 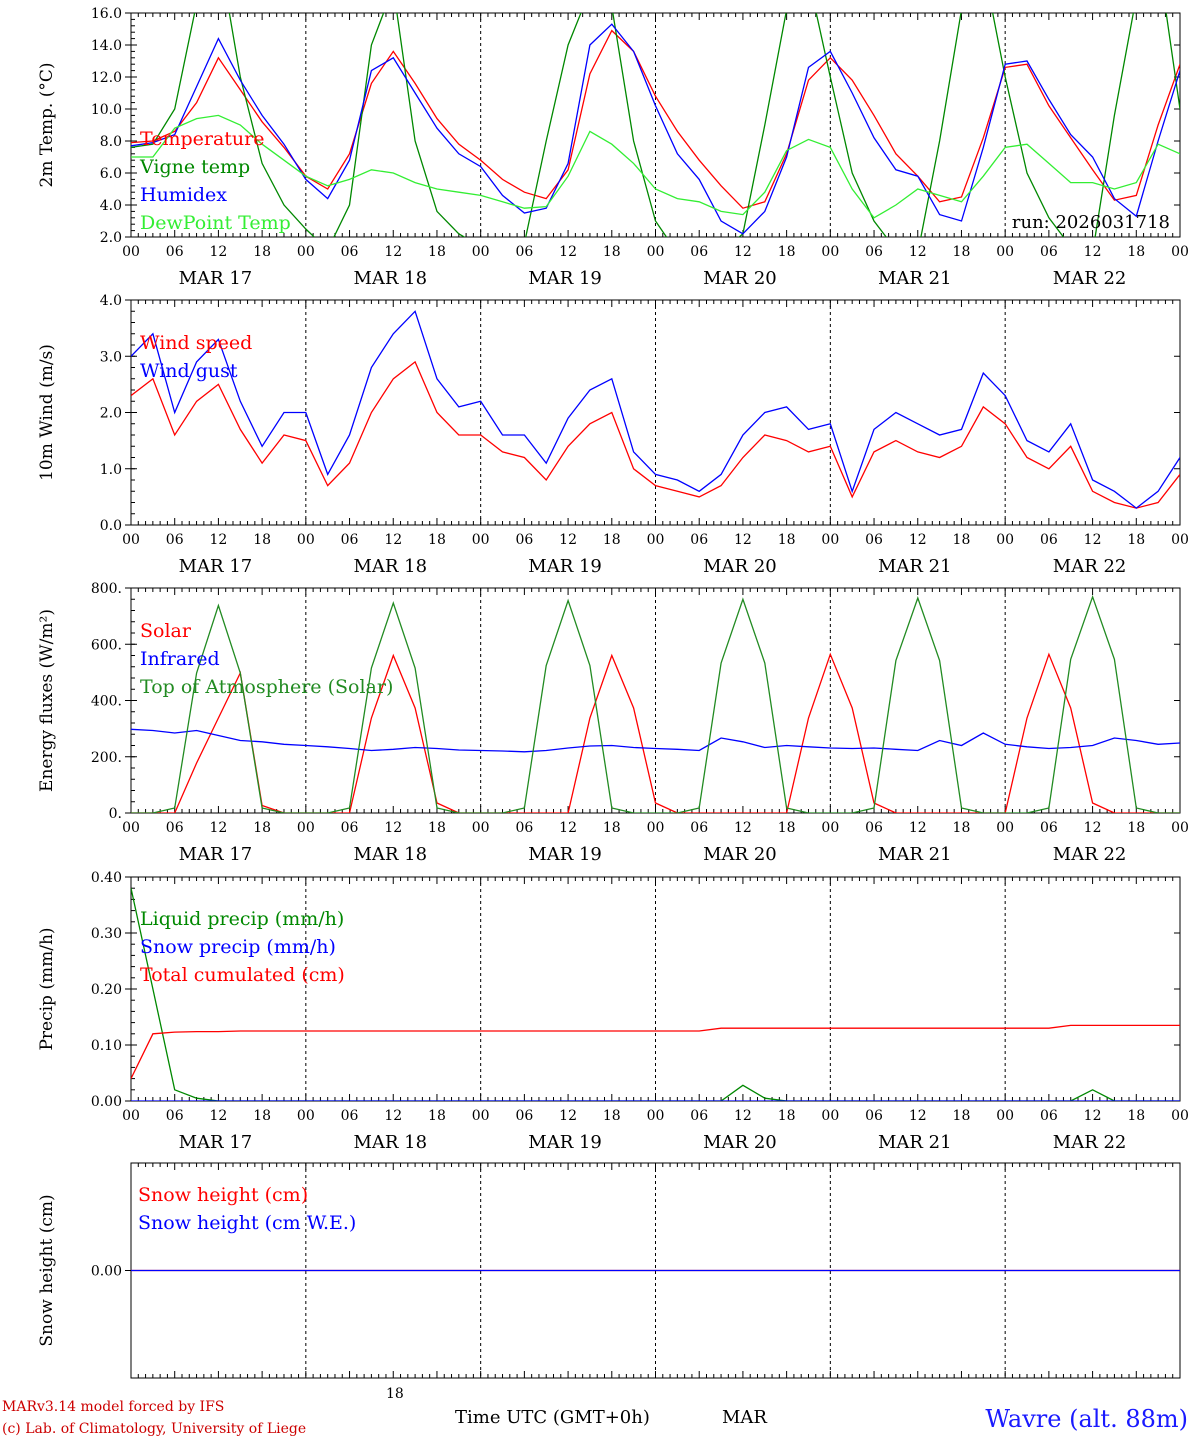 I want to click on y-tick-label: 800., so click(x=106, y=589).